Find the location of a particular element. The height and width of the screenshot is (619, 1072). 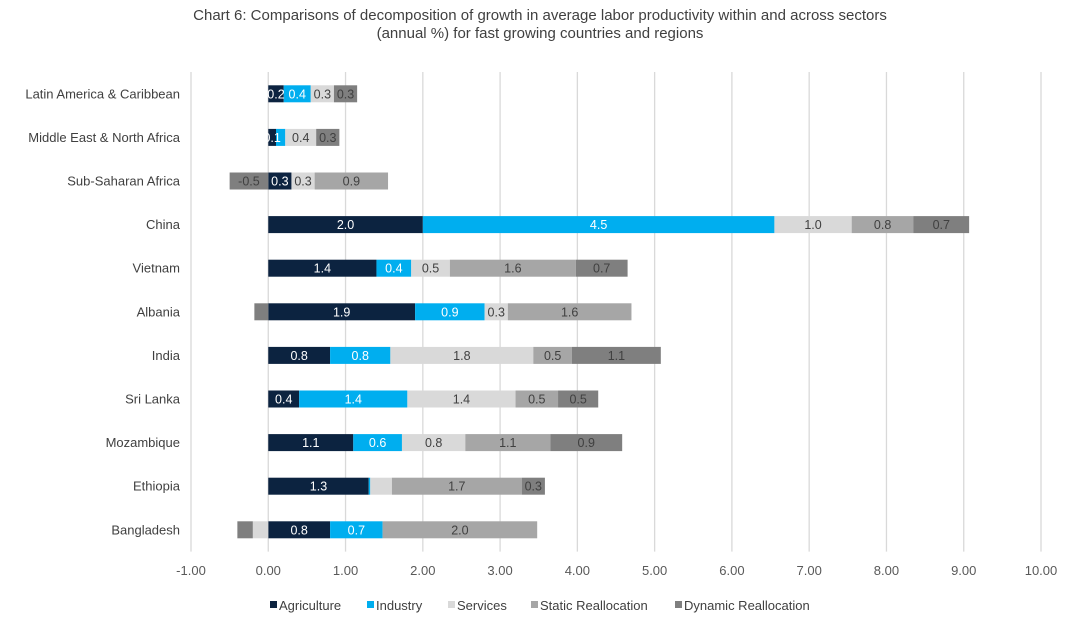

bar-static-reallocation-vietnam is located at coordinates (512, 268).